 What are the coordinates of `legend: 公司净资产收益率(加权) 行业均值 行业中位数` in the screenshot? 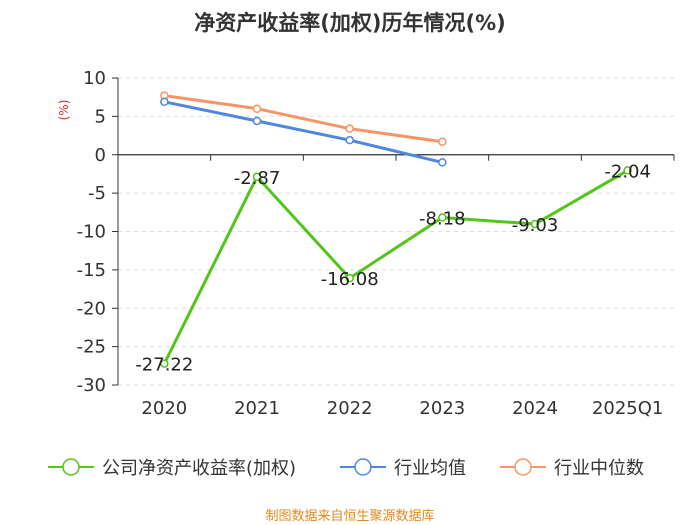 It's located at (346, 468).